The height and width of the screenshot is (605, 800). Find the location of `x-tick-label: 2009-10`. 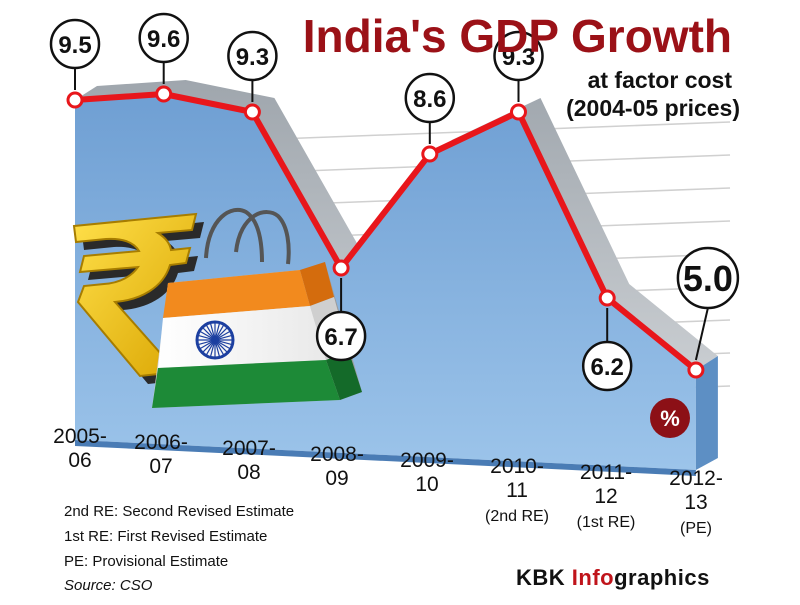

x-tick-label: 2009-10 is located at coordinates (427, 472).